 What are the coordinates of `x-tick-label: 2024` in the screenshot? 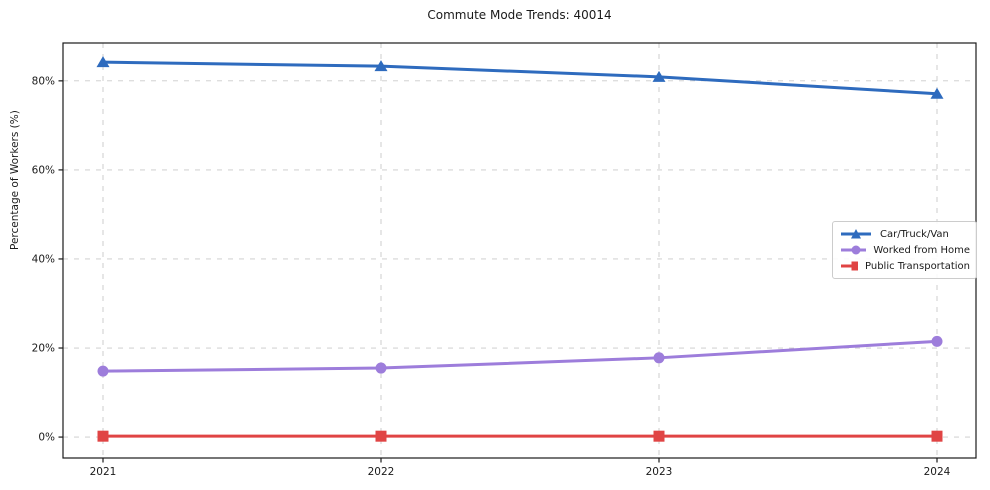 It's located at (937, 472).